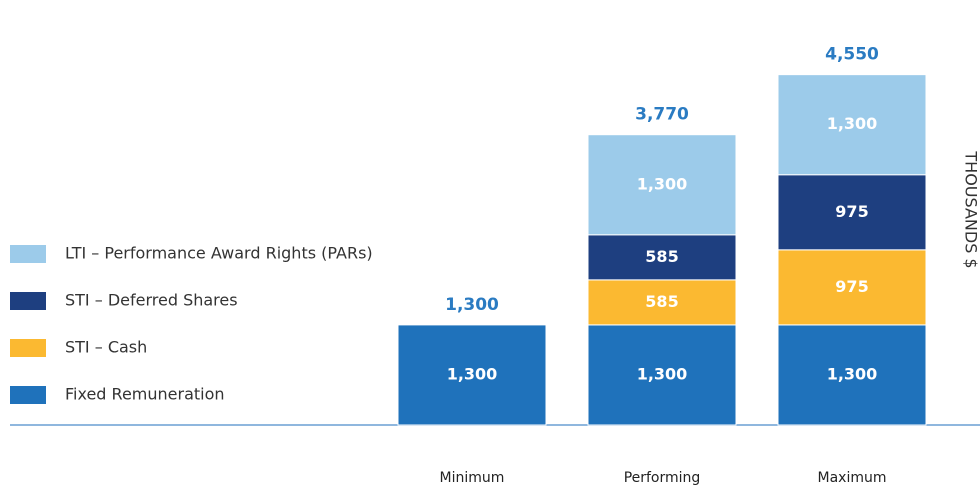  I want to click on total-label: 3,770, so click(662, 115).